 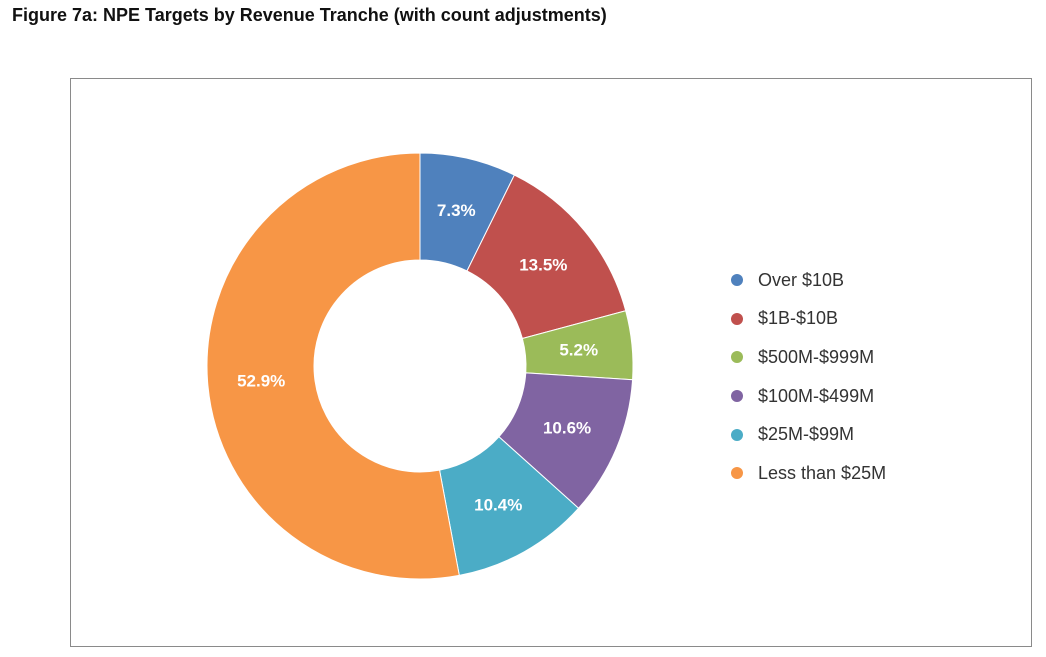 I want to click on legend-label: Less than $25M, so click(x=822, y=472).